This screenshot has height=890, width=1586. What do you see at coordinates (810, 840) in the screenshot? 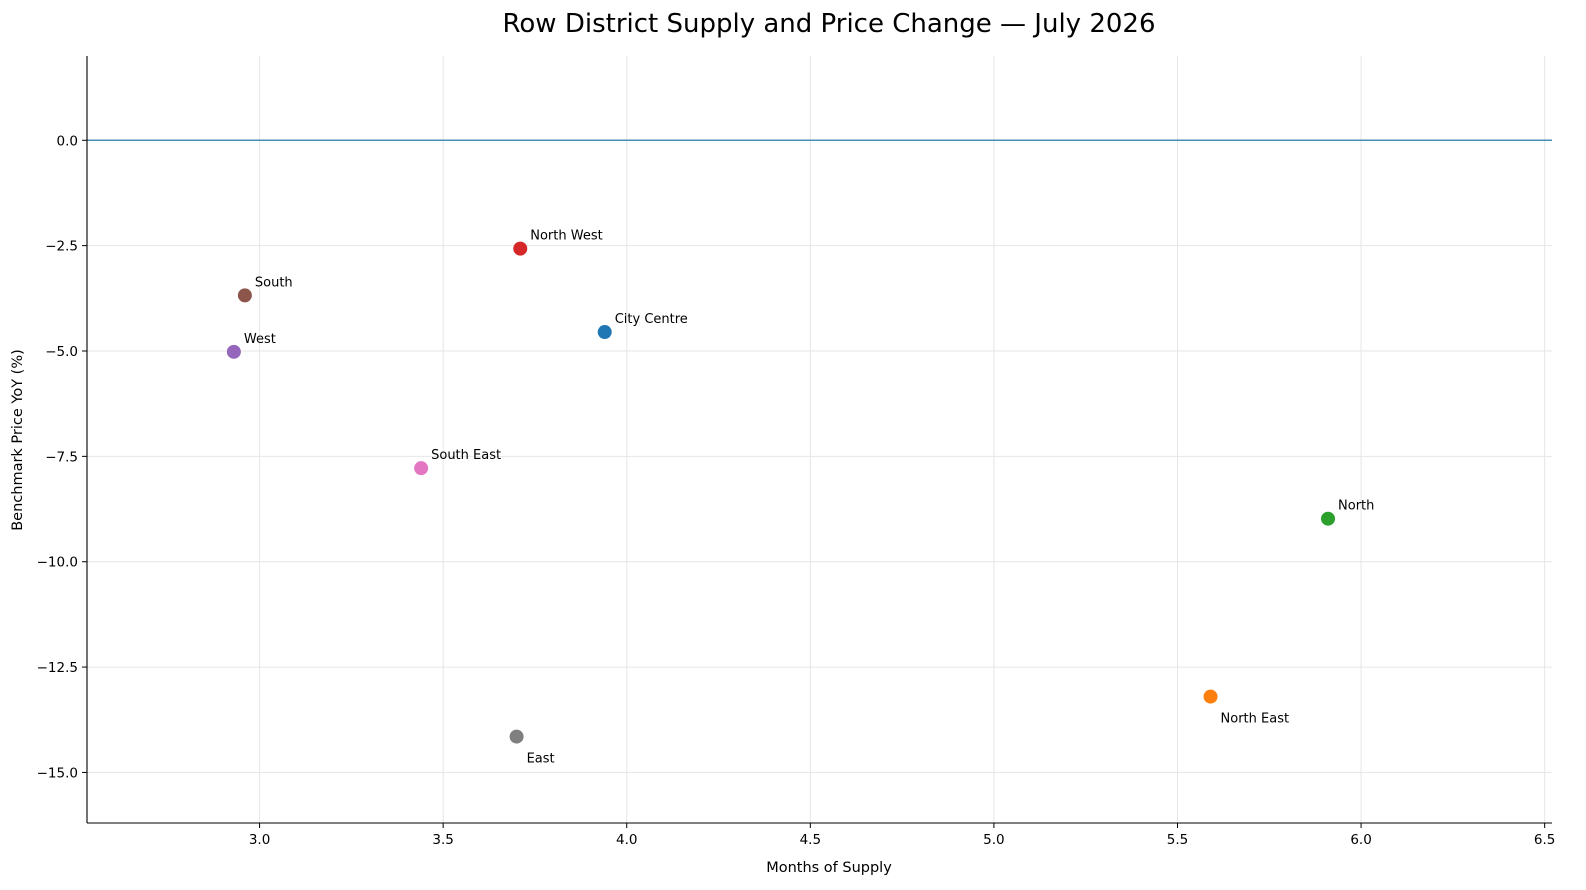
I see `x-tick-label: 4.5` at bounding box center [810, 840].